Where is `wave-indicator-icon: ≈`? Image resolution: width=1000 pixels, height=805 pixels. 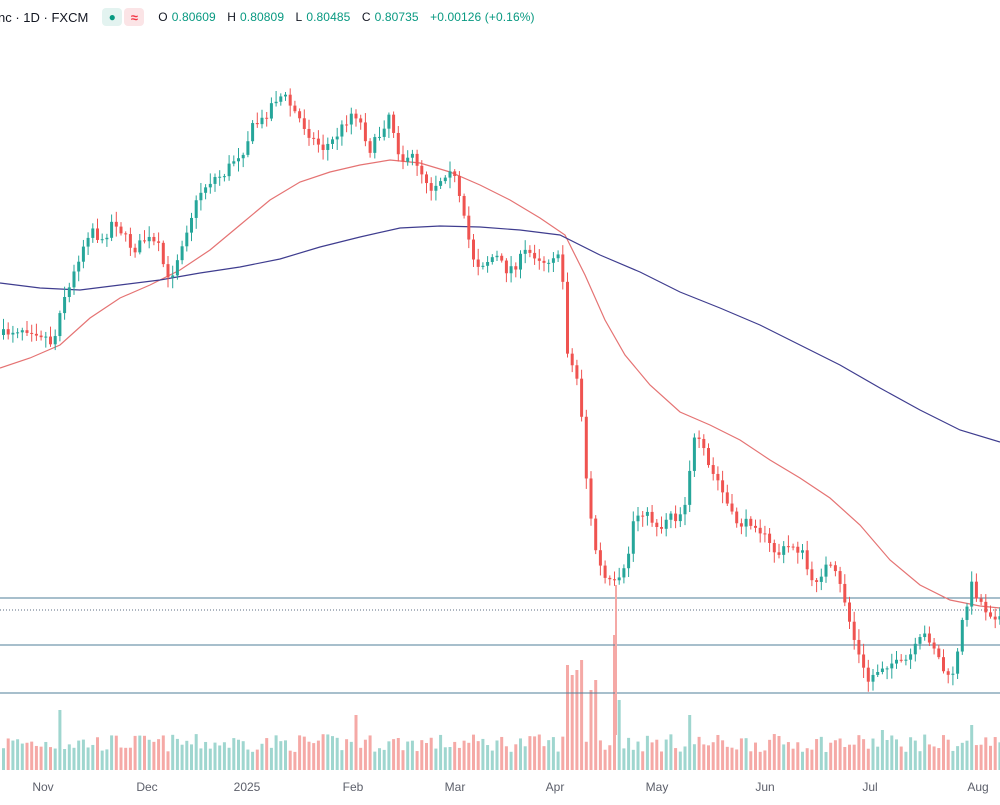
wave-indicator-icon: ≈ is located at coordinates (134, 17).